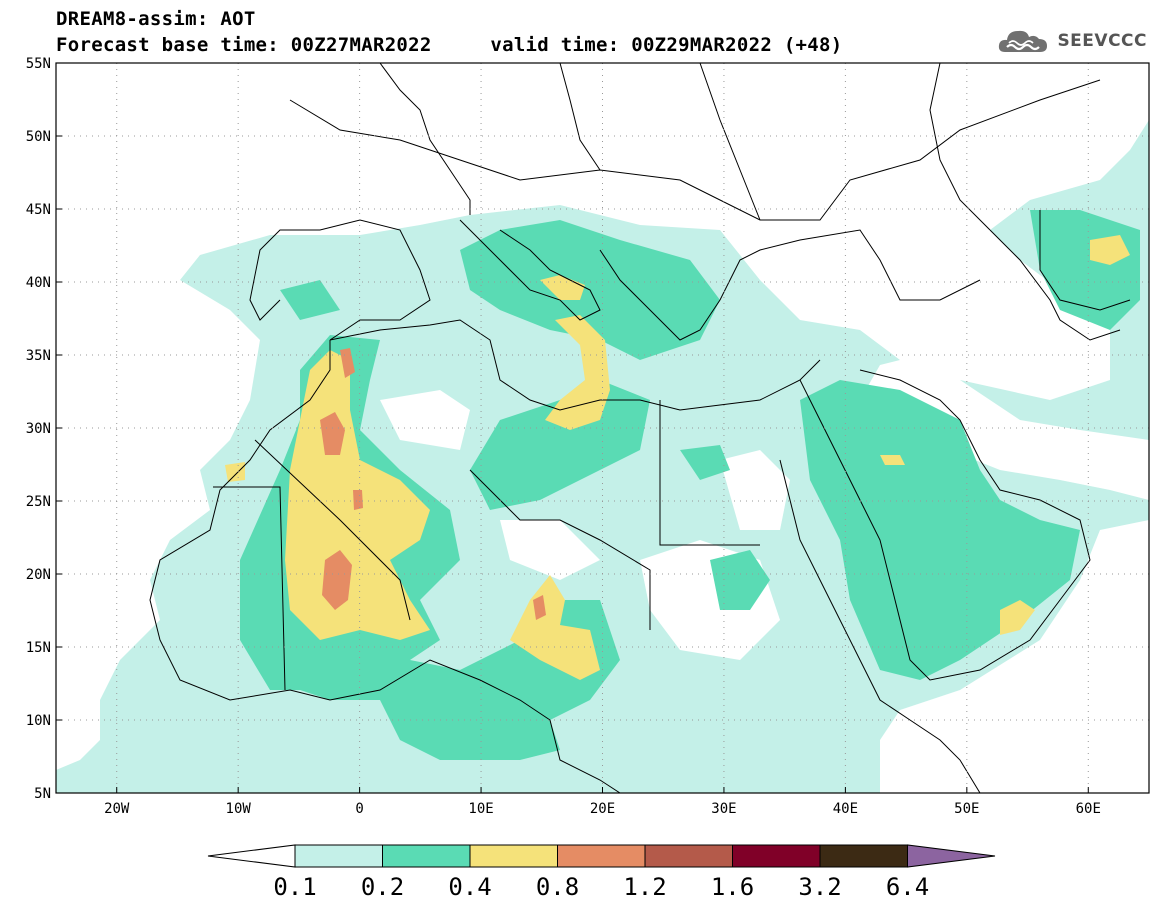  Describe the element at coordinates (480, 809) in the screenshot. I see `lon-tick-label: 10E` at that location.